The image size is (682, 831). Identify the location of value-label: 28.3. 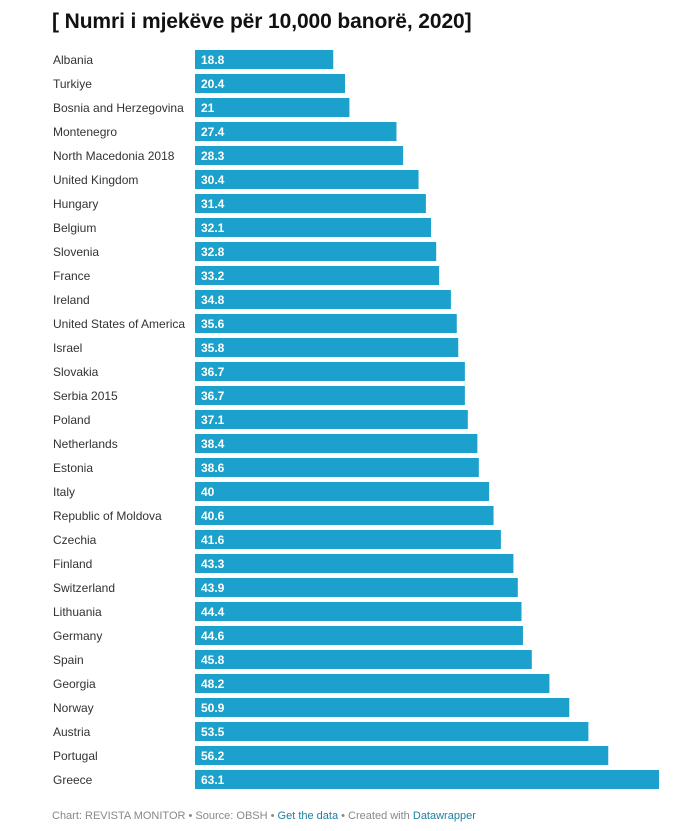
(213, 156).